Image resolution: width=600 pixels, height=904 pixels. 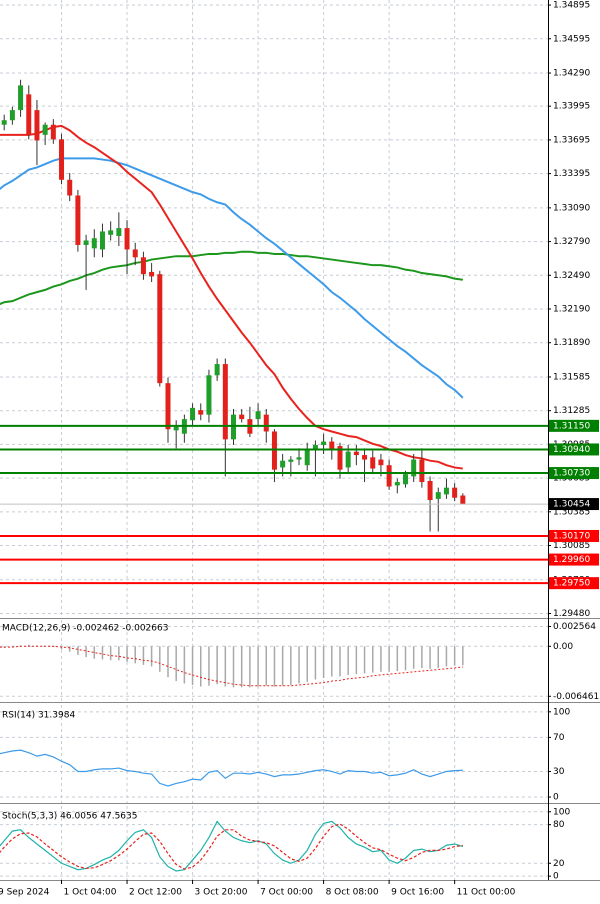 I want to click on y-tick-label: 1.30085, so click(x=571, y=546).